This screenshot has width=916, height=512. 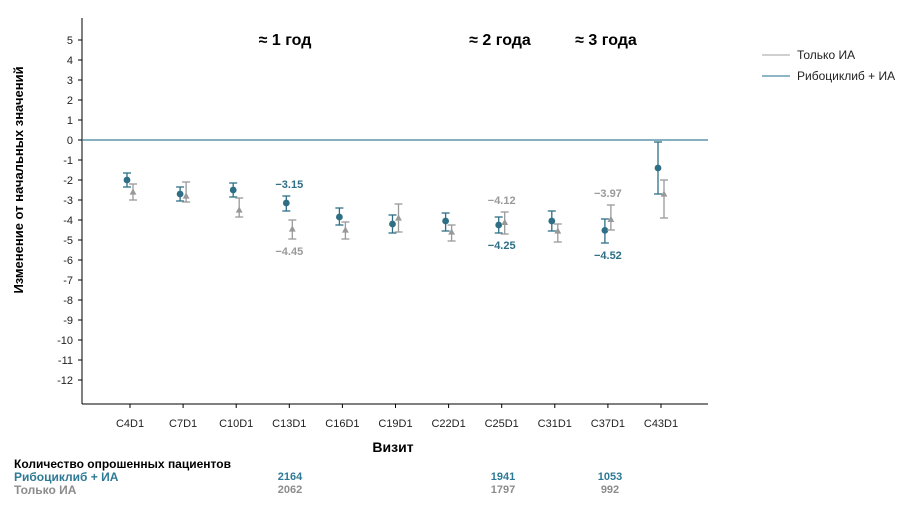 What do you see at coordinates (503, 490) in the screenshot?
I see `counts-ai-c25: 1797` at bounding box center [503, 490].